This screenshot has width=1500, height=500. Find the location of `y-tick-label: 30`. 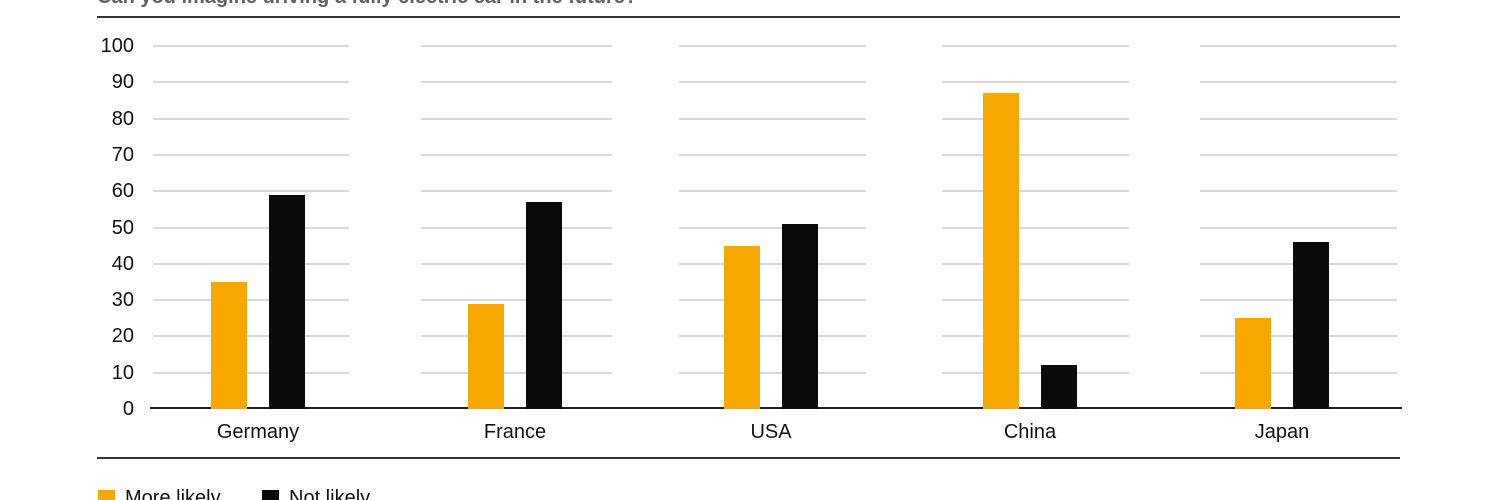

y-tick-label: 30 is located at coordinates (122, 300).